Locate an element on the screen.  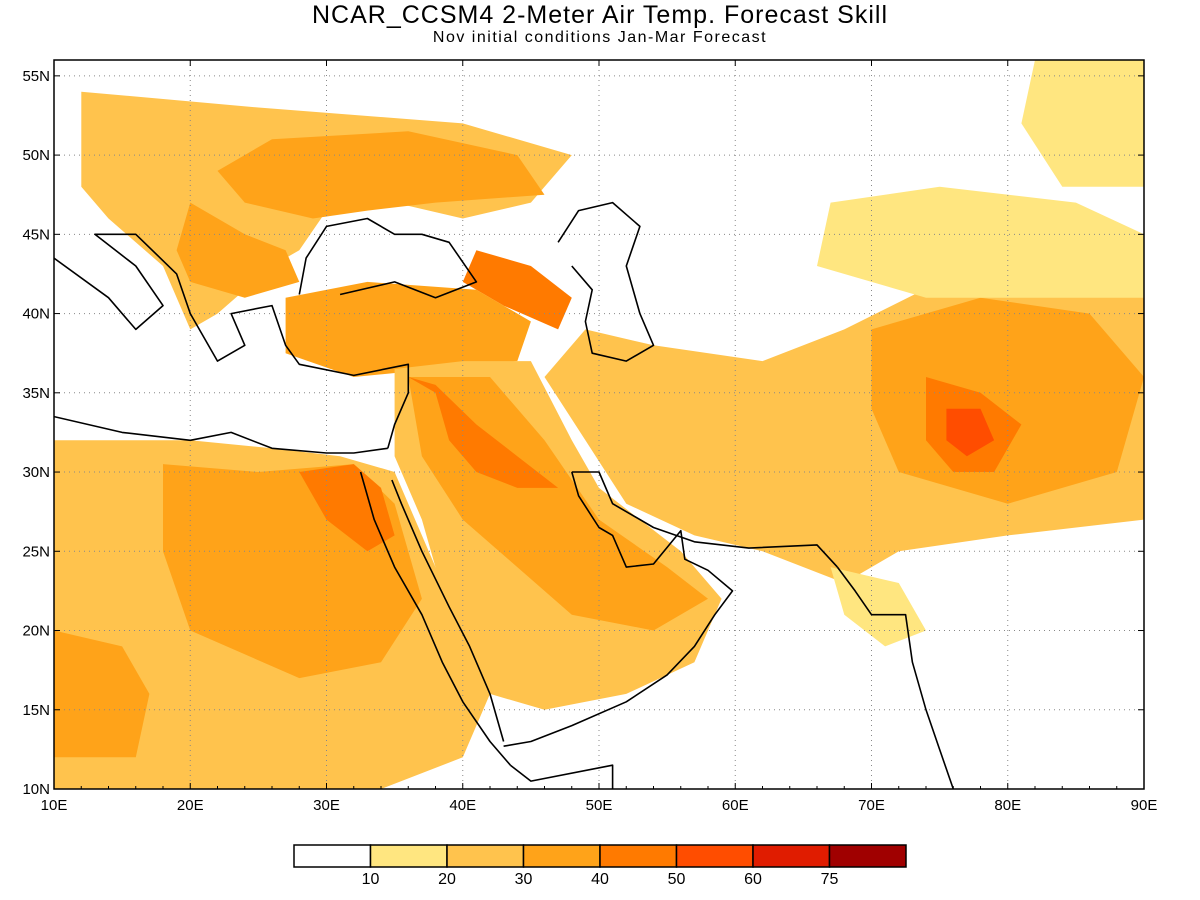
skill-region-himalaya-core is located at coordinates (970, 432).